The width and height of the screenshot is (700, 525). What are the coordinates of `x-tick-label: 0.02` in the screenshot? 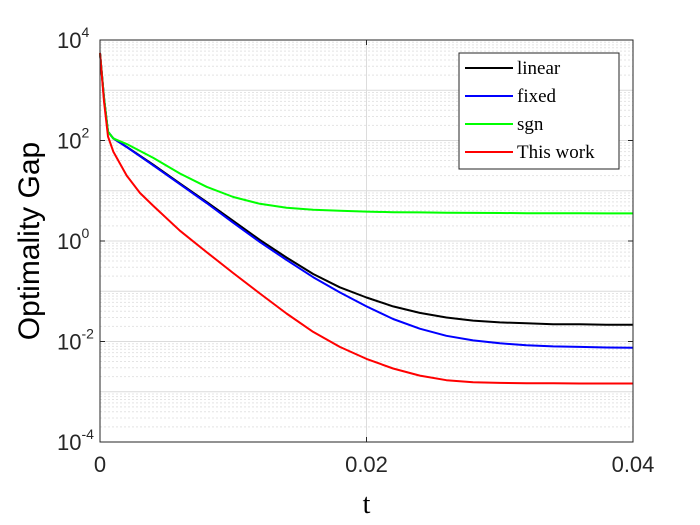 It's located at (366, 464).